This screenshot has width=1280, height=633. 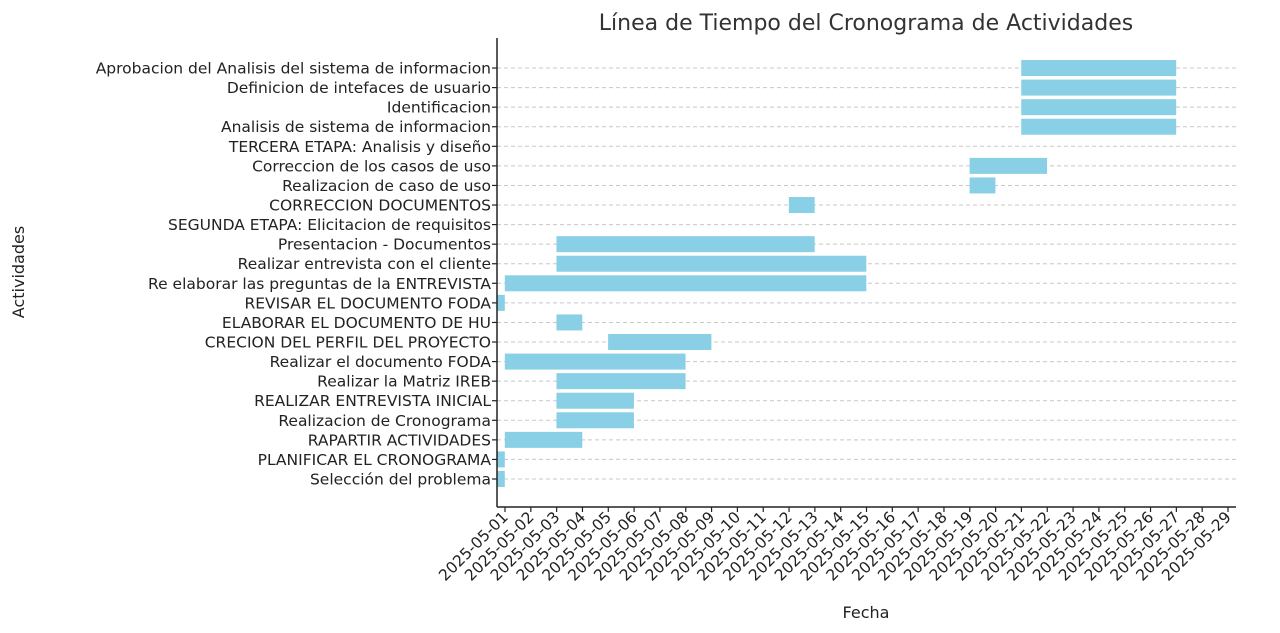 I want to click on y-tick-label: REVISAR EL DOCUMENTO FODA, so click(x=367, y=303).